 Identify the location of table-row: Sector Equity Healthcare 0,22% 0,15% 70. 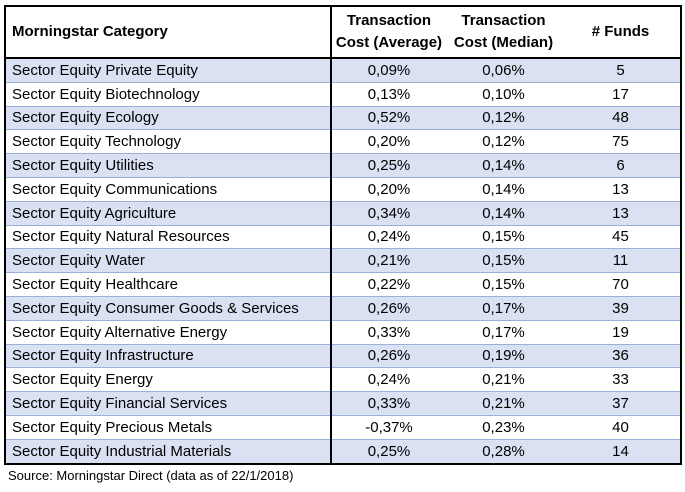
(343, 284).